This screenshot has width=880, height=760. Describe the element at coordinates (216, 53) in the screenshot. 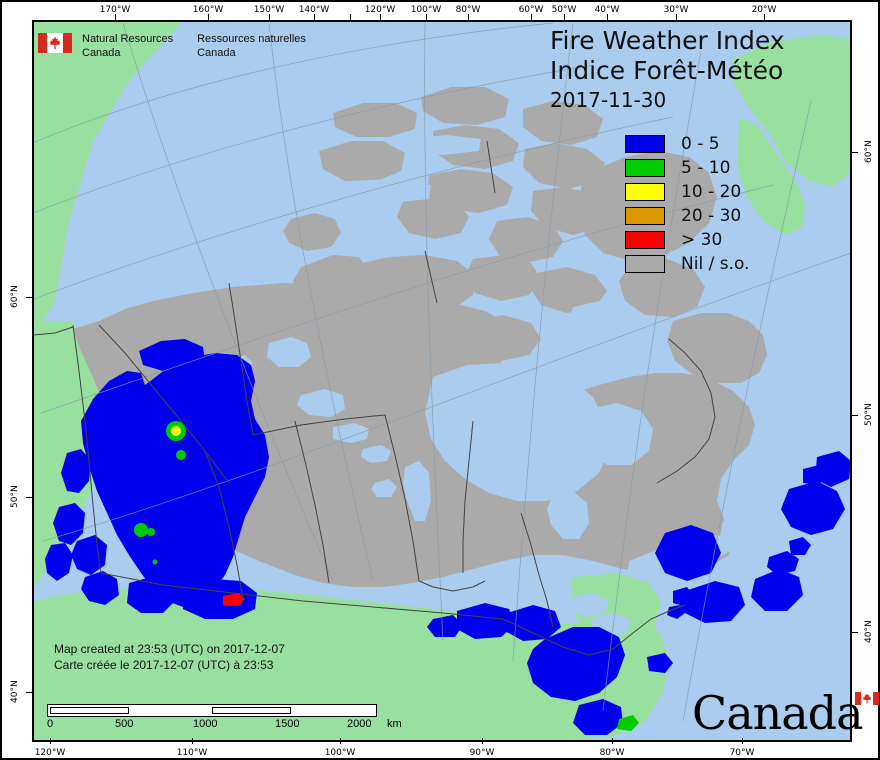

I see `agency-fr-line2: Canada` at that location.